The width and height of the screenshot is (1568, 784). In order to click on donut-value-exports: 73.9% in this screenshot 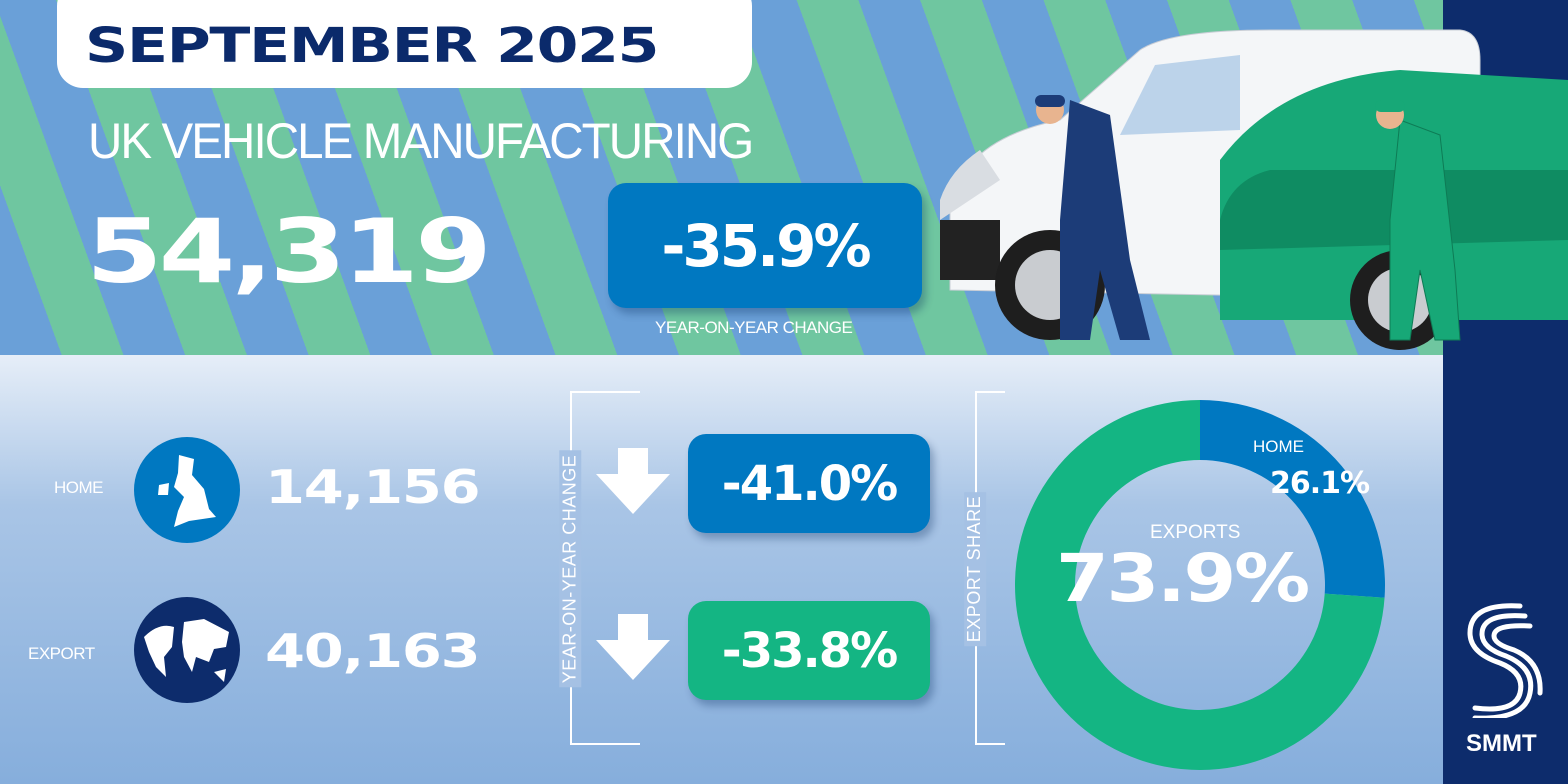, I will do `click(1183, 578)`.